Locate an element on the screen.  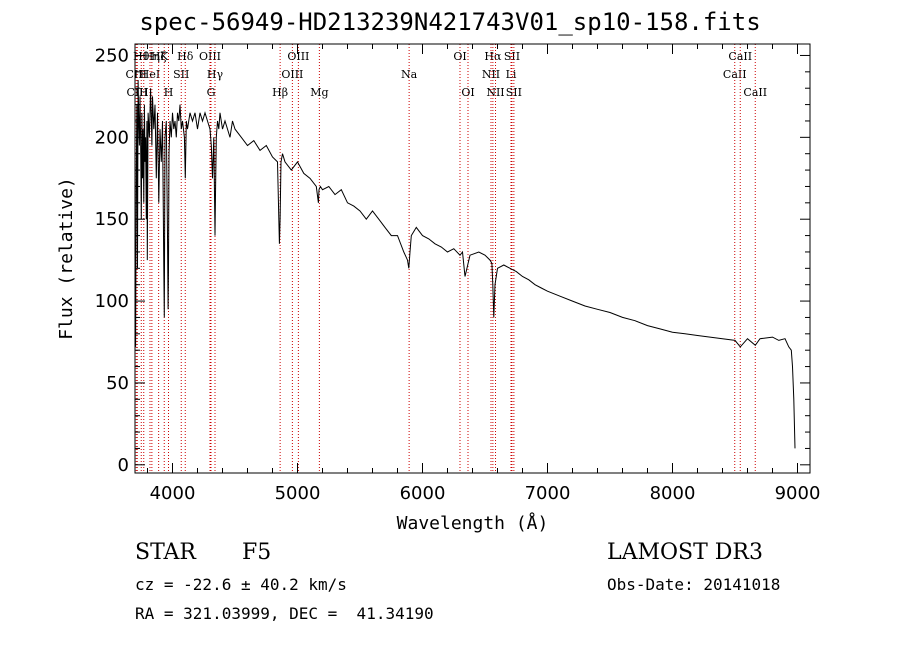
line-label-hθ: Hθ is located at coordinates (141, 56).